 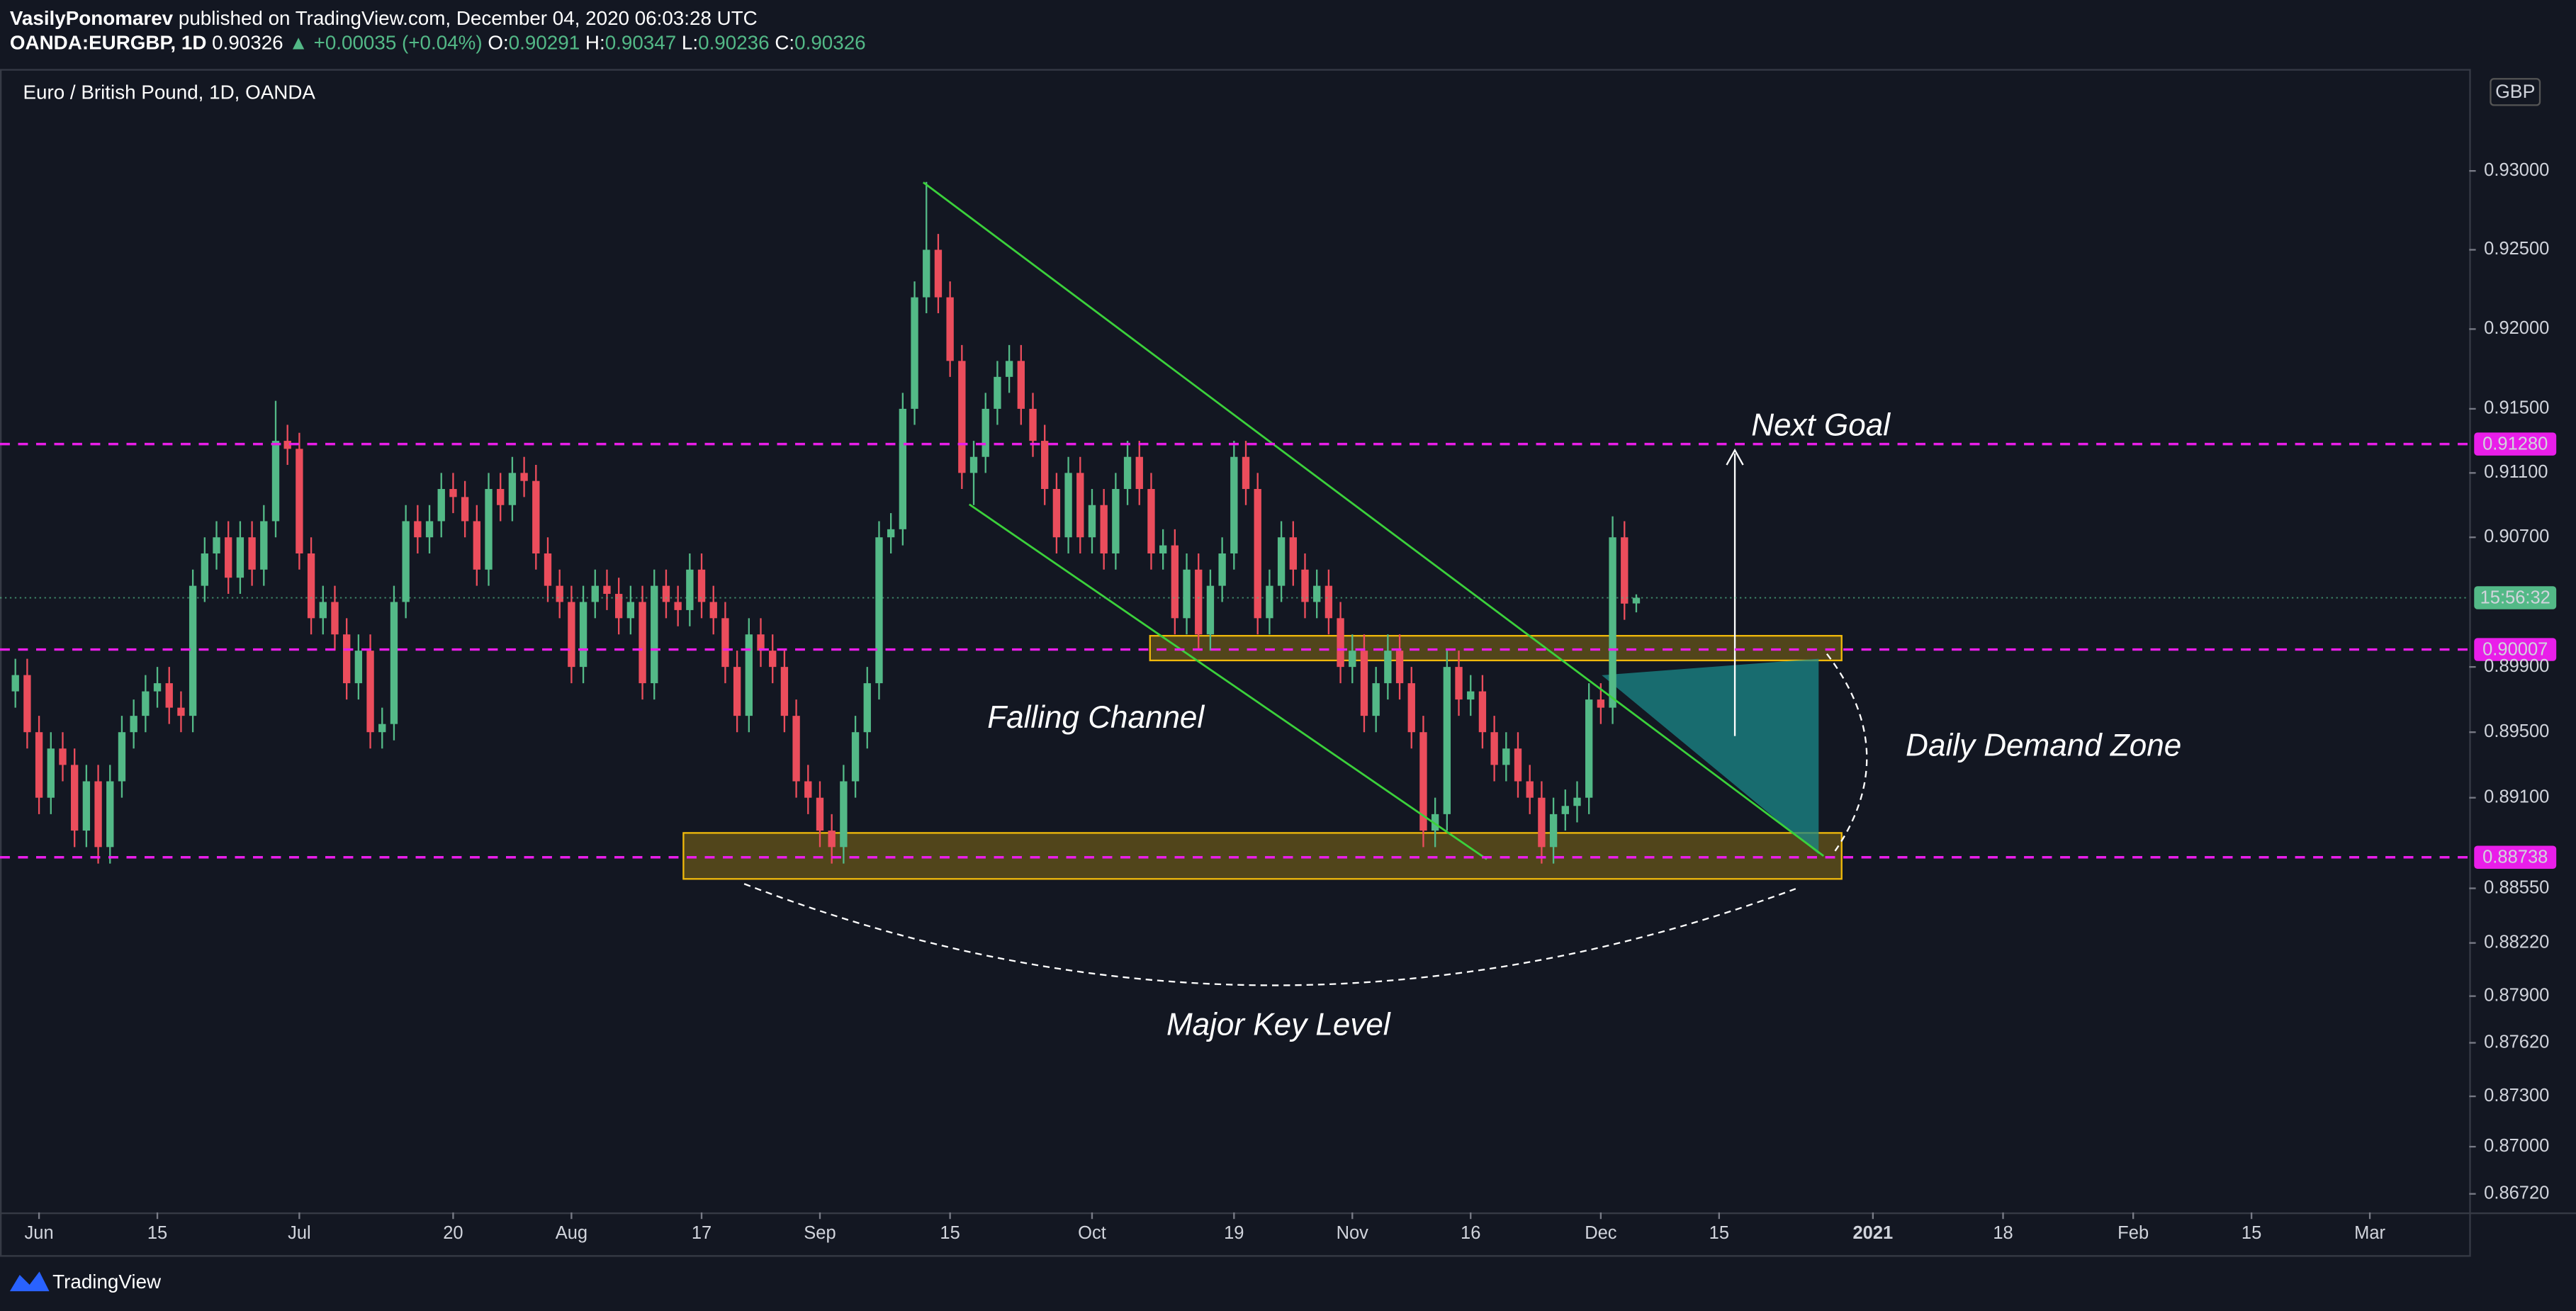 What do you see at coordinates (453, 1233) in the screenshot?
I see `x-tick-label: 20` at bounding box center [453, 1233].